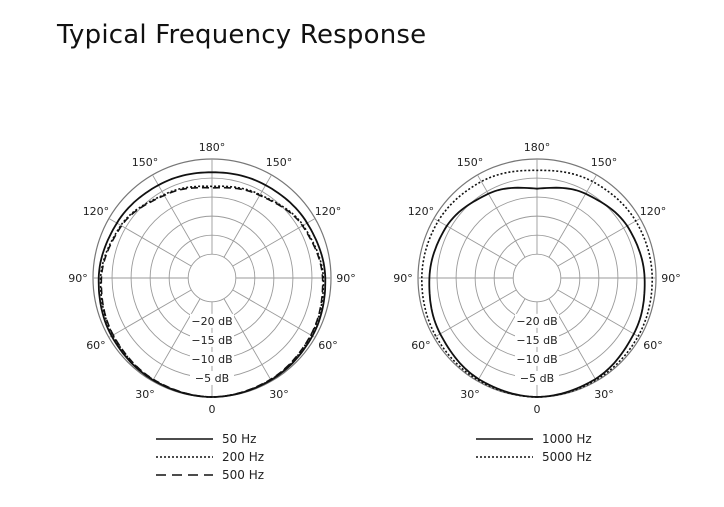  What do you see at coordinates (567, 457) in the screenshot?
I see `legend-label: 5000 Hz` at bounding box center [567, 457].